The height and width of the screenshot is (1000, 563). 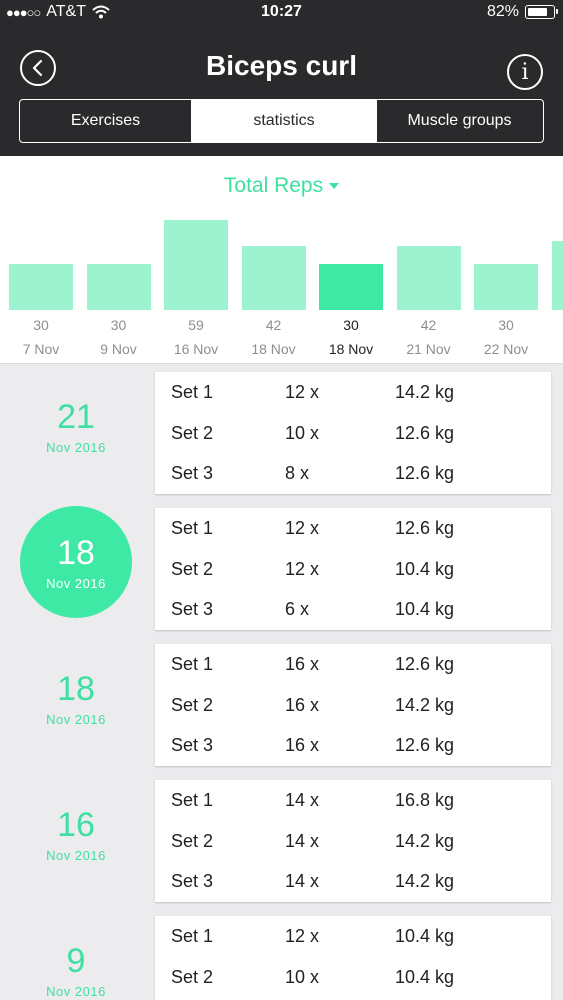 I want to click on session-date: 9 Nov 2016, so click(x=76, y=957).